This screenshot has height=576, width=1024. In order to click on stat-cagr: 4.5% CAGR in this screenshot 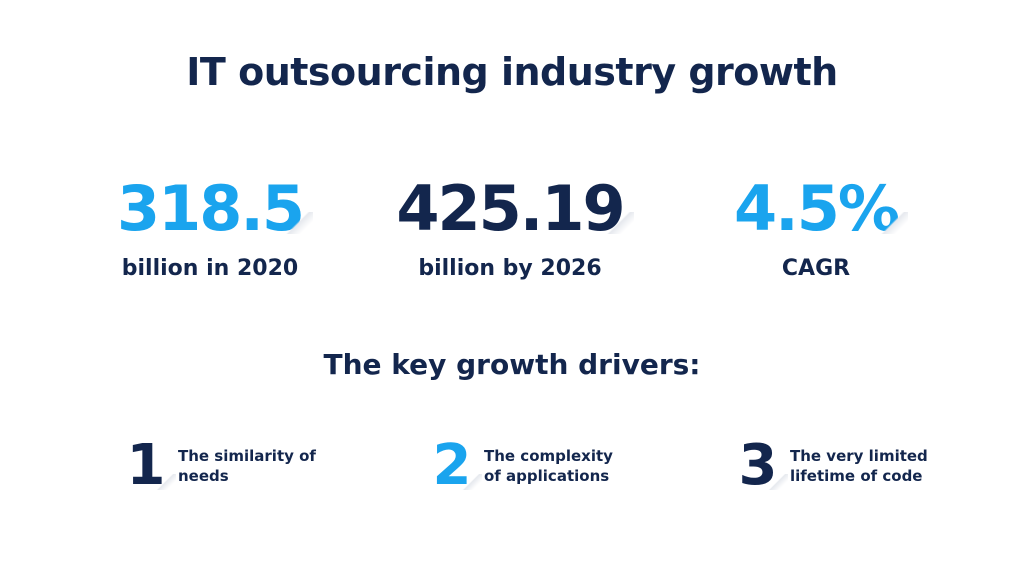, I will do `click(816, 228)`.